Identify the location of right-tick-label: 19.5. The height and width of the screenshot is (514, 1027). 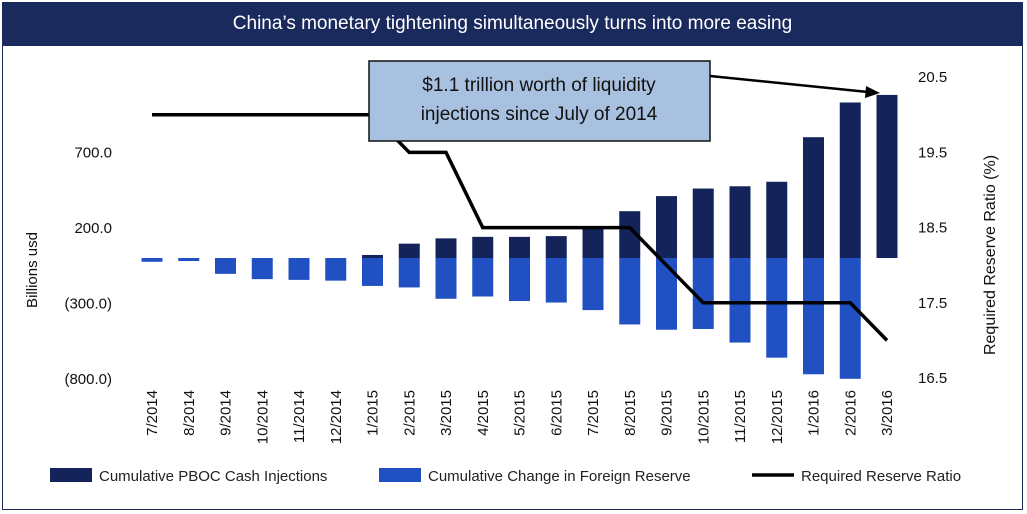
(932, 152).